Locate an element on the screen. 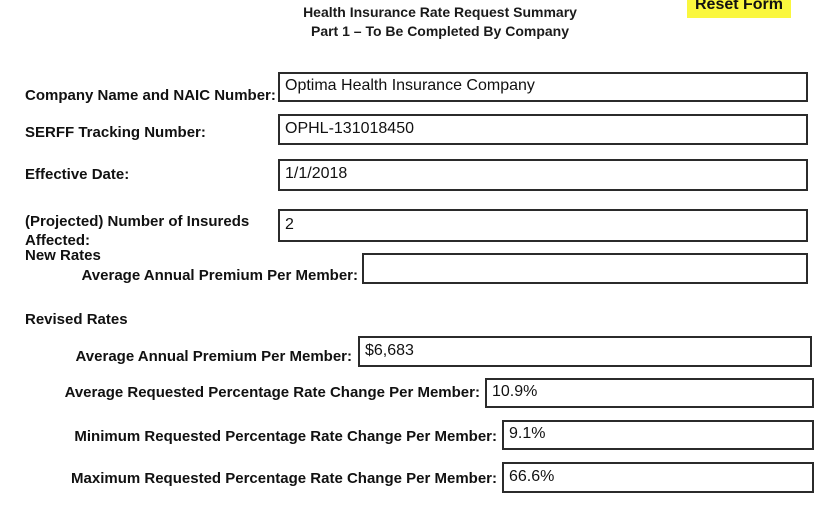 The image size is (823, 509). insureds-affected-label: (Projected) Number of Insureds Affected: is located at coordinates (150, 231).